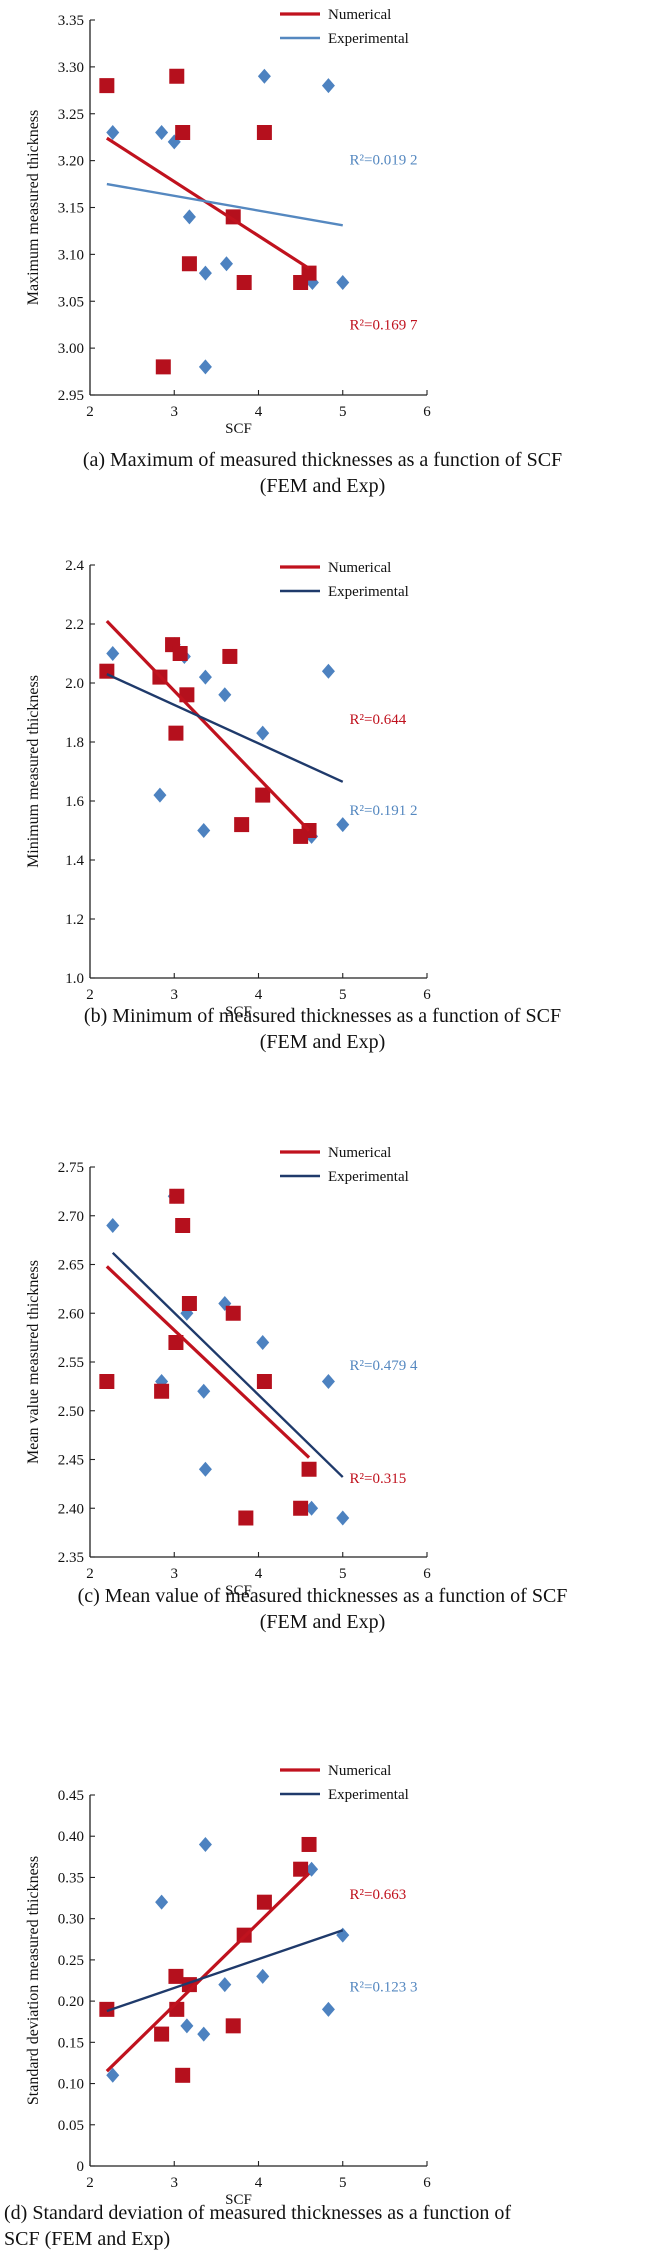  Describe the element at coordinates (71, 1558) in the screenshot. I see `y-tick-label: 2.35` at that location.